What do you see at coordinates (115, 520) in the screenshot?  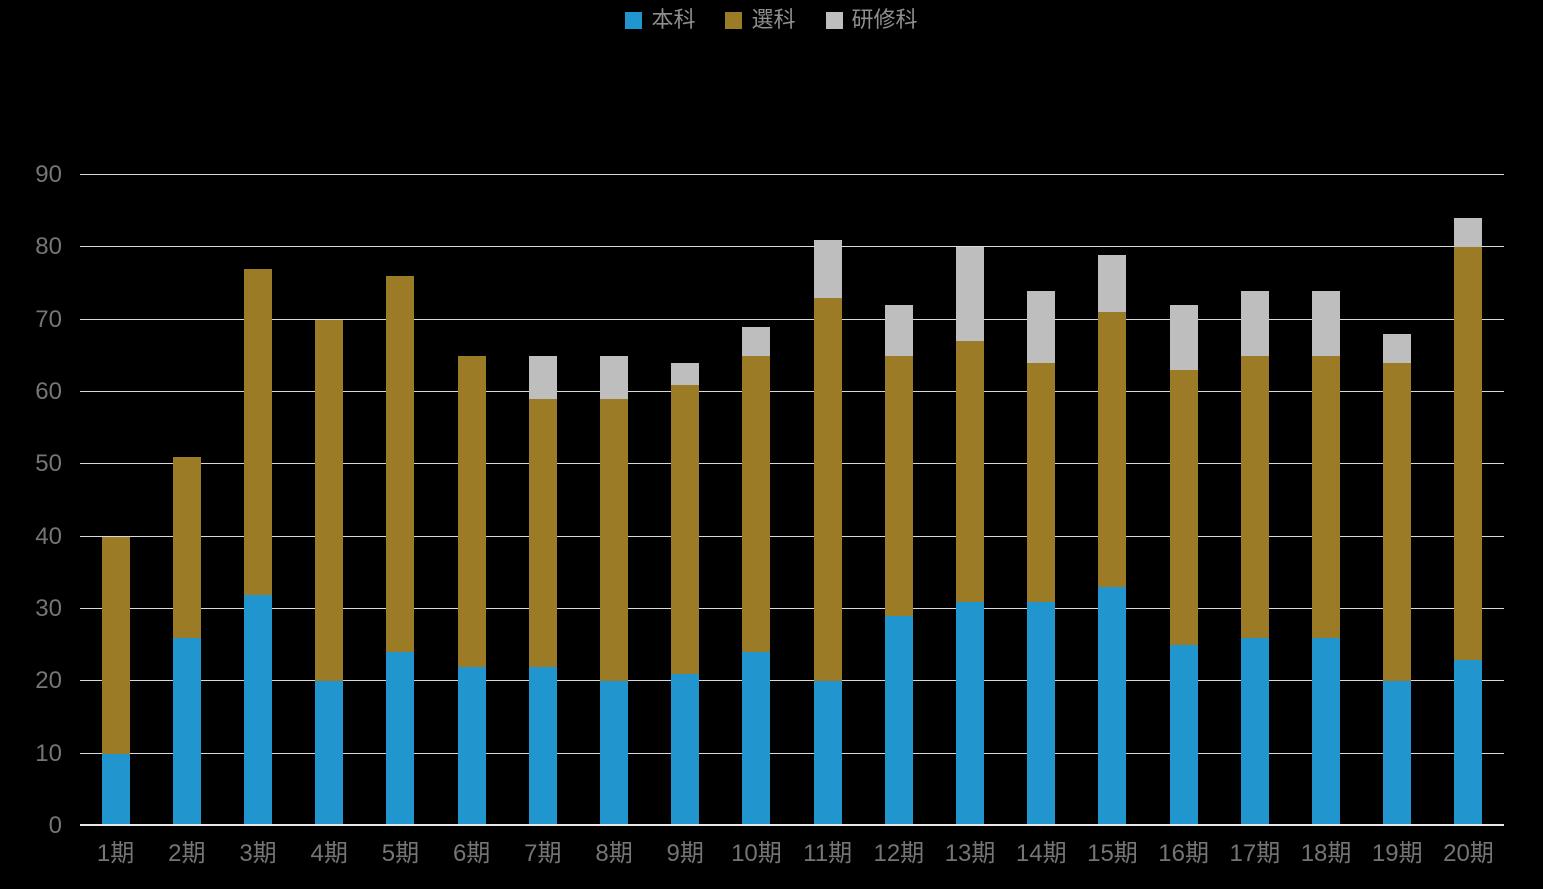 I see `bar-slot: 1期` at bounding box center [115, 520].